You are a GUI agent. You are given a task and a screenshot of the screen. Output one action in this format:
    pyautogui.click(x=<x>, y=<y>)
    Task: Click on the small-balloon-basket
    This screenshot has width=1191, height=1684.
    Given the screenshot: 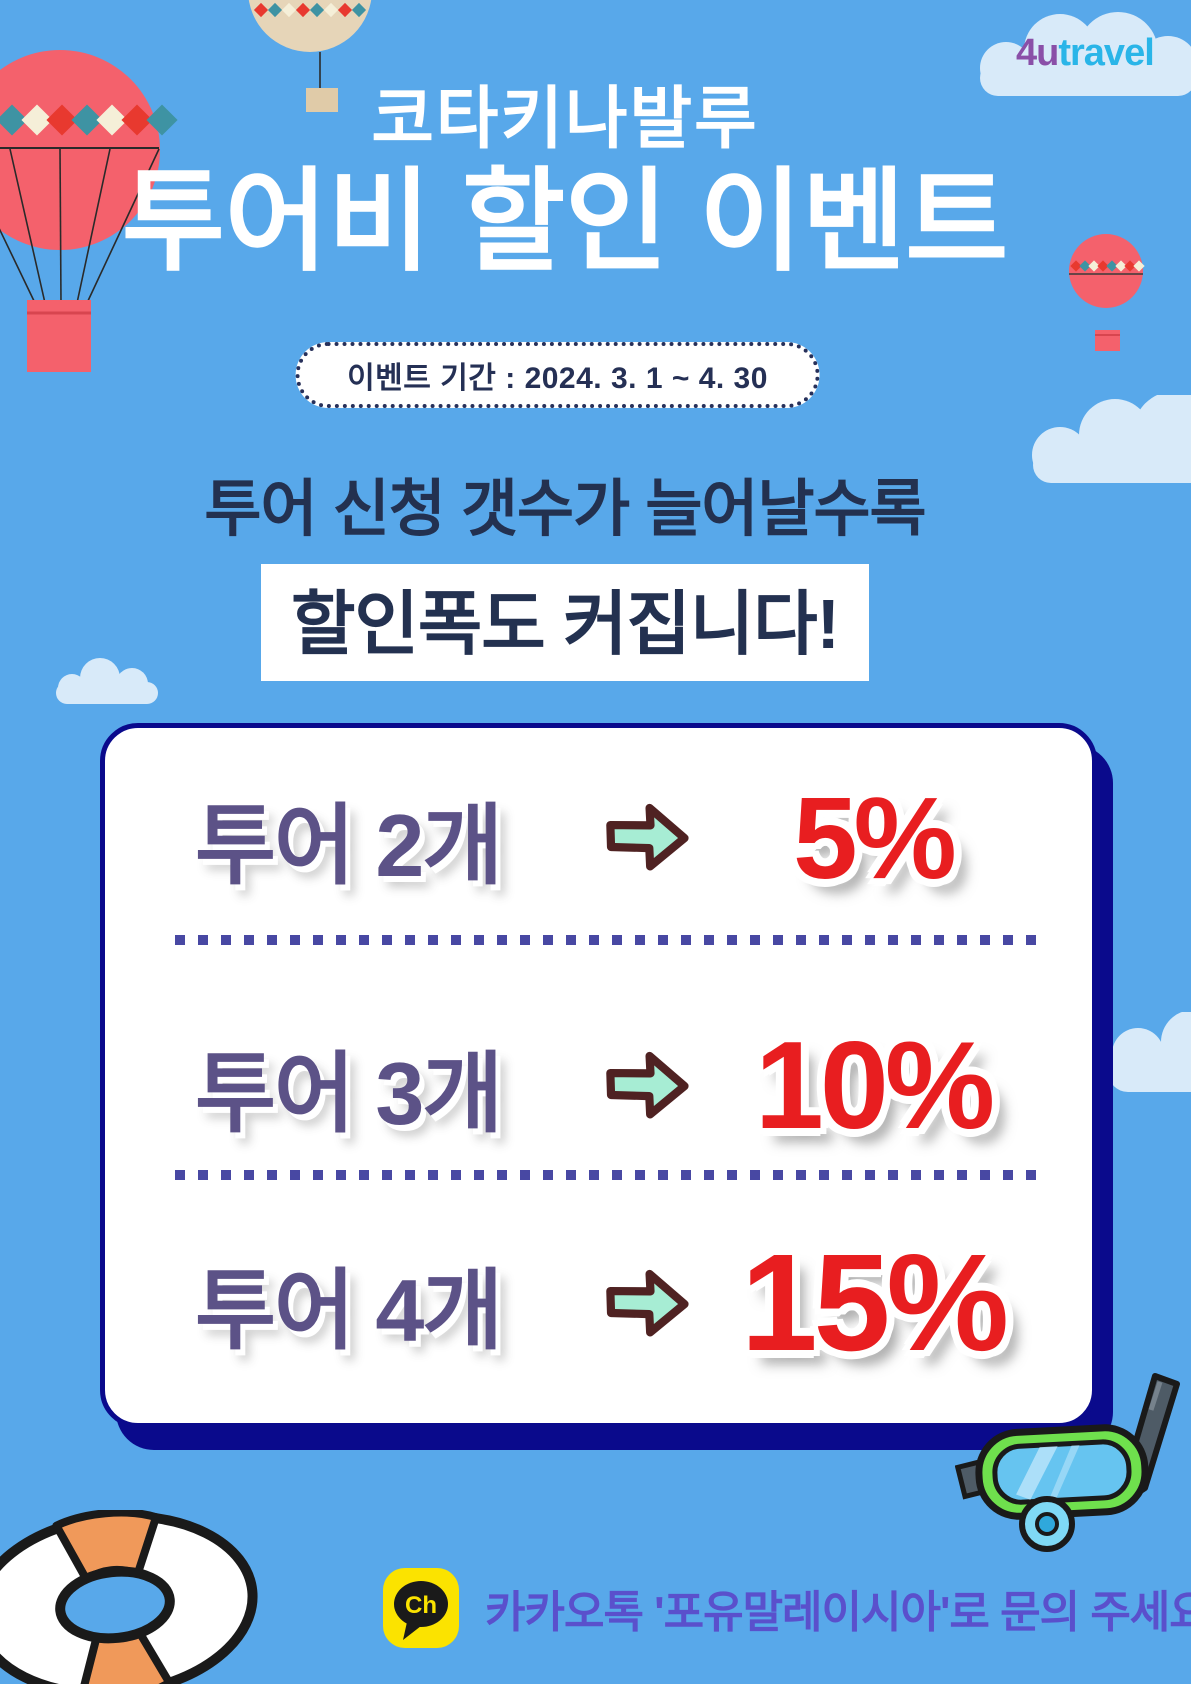 What is the action you would take?
    pyautogui.click(x=1107, y=340)
    